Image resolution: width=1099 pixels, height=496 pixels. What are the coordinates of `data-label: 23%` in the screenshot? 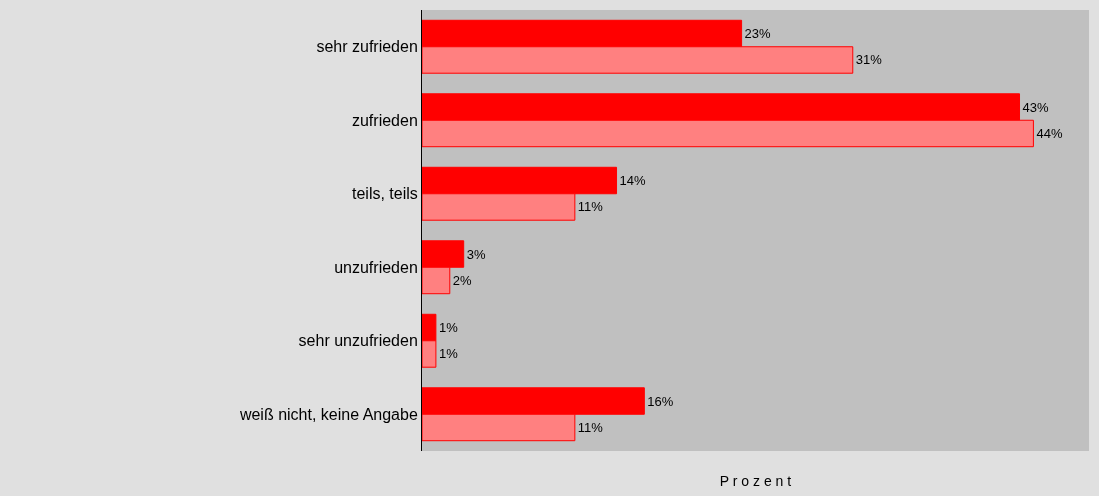 It's located at (758, 34).